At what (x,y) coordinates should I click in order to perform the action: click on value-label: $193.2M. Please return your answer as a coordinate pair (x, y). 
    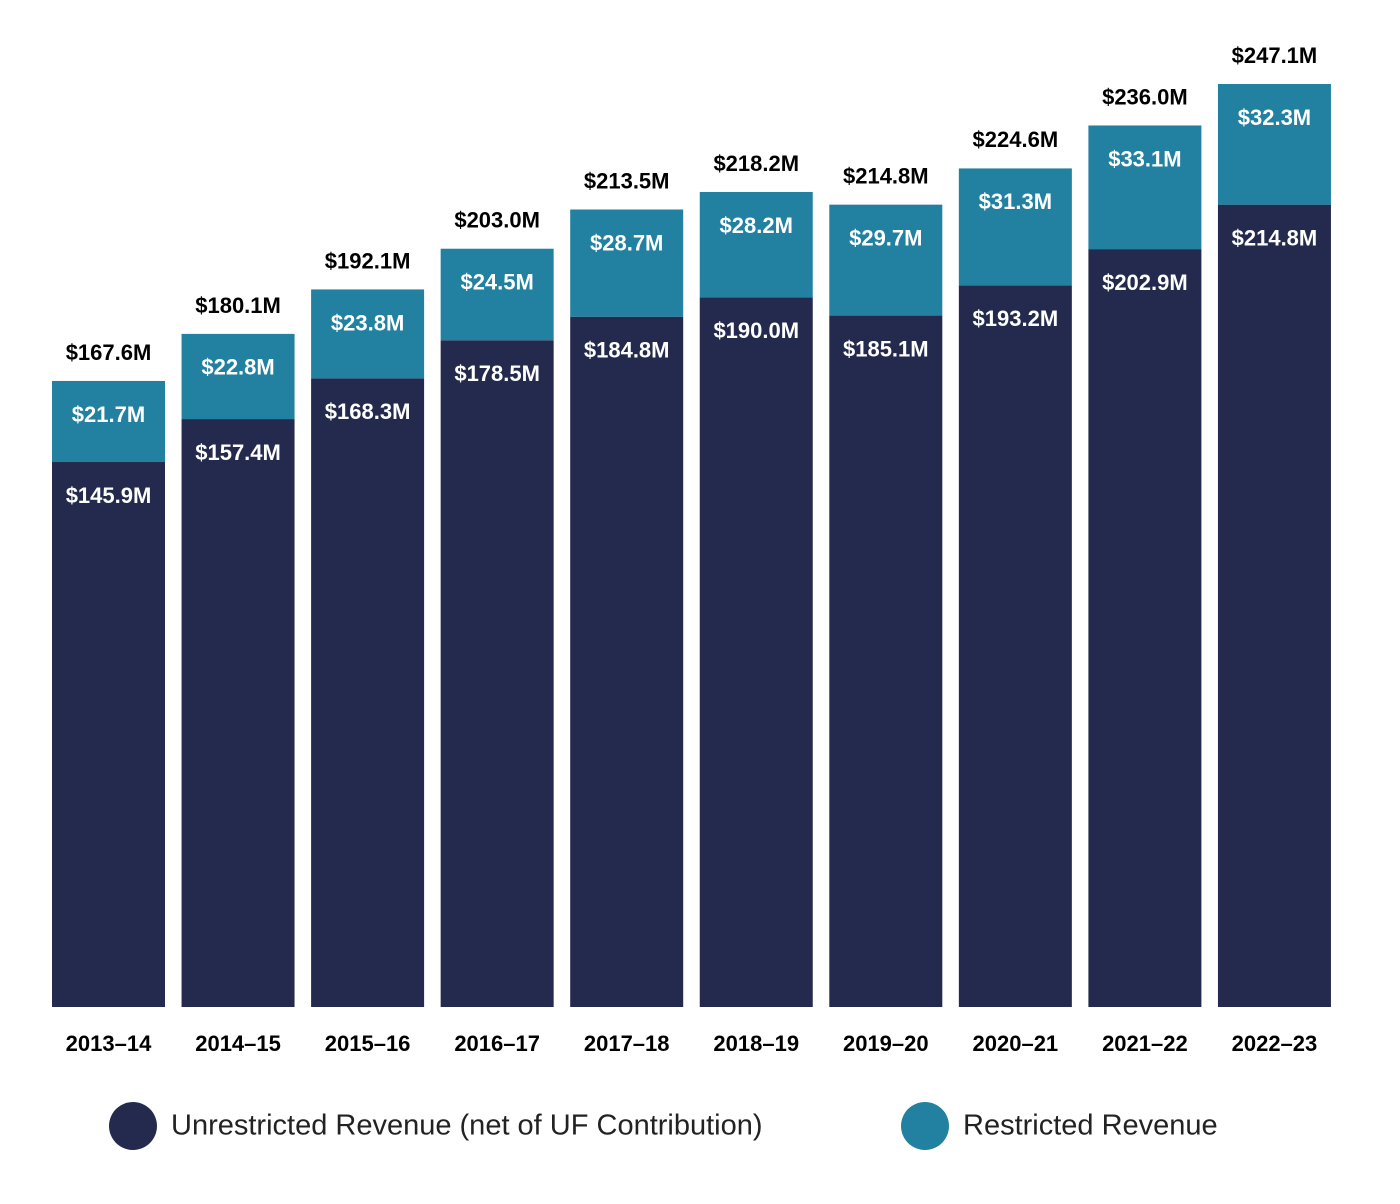
    Looking at the image, I should click on (1016, 318).